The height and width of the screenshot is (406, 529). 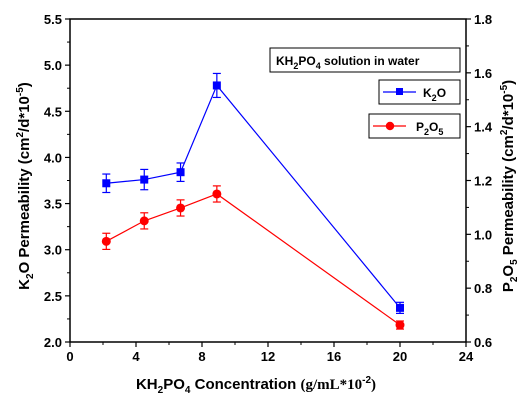 I want to click on y-left-tick-label: 5.5, so click(x=53, y=19).